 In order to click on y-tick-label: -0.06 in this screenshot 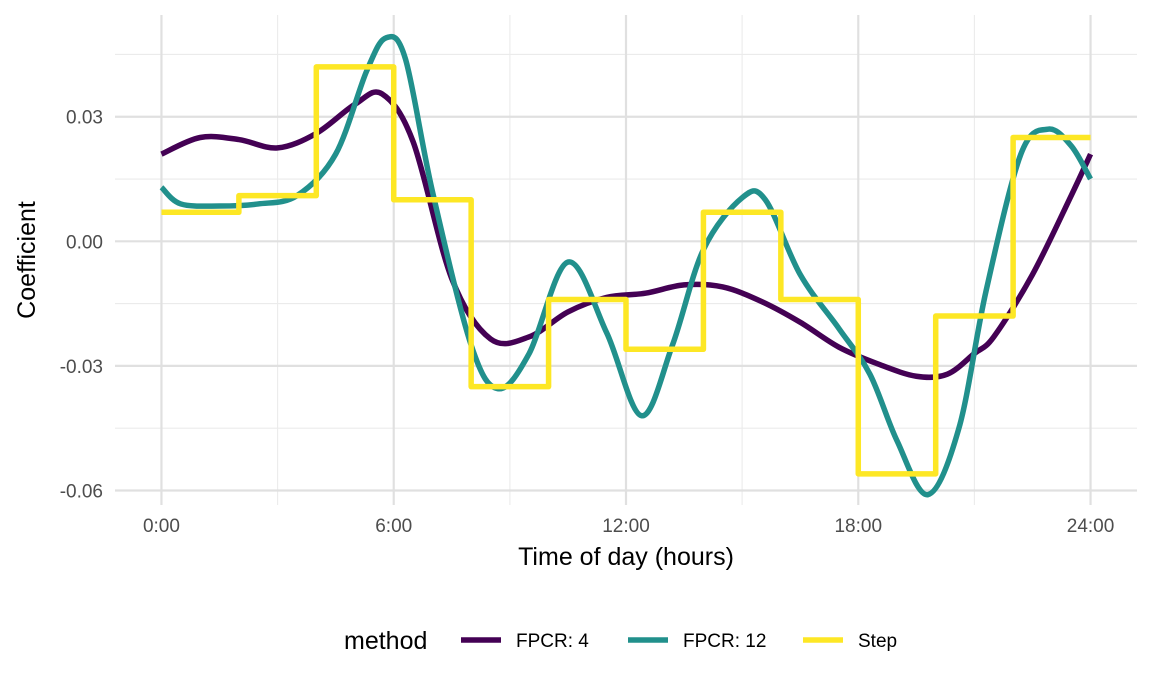, I will do `click(81, 491)`.